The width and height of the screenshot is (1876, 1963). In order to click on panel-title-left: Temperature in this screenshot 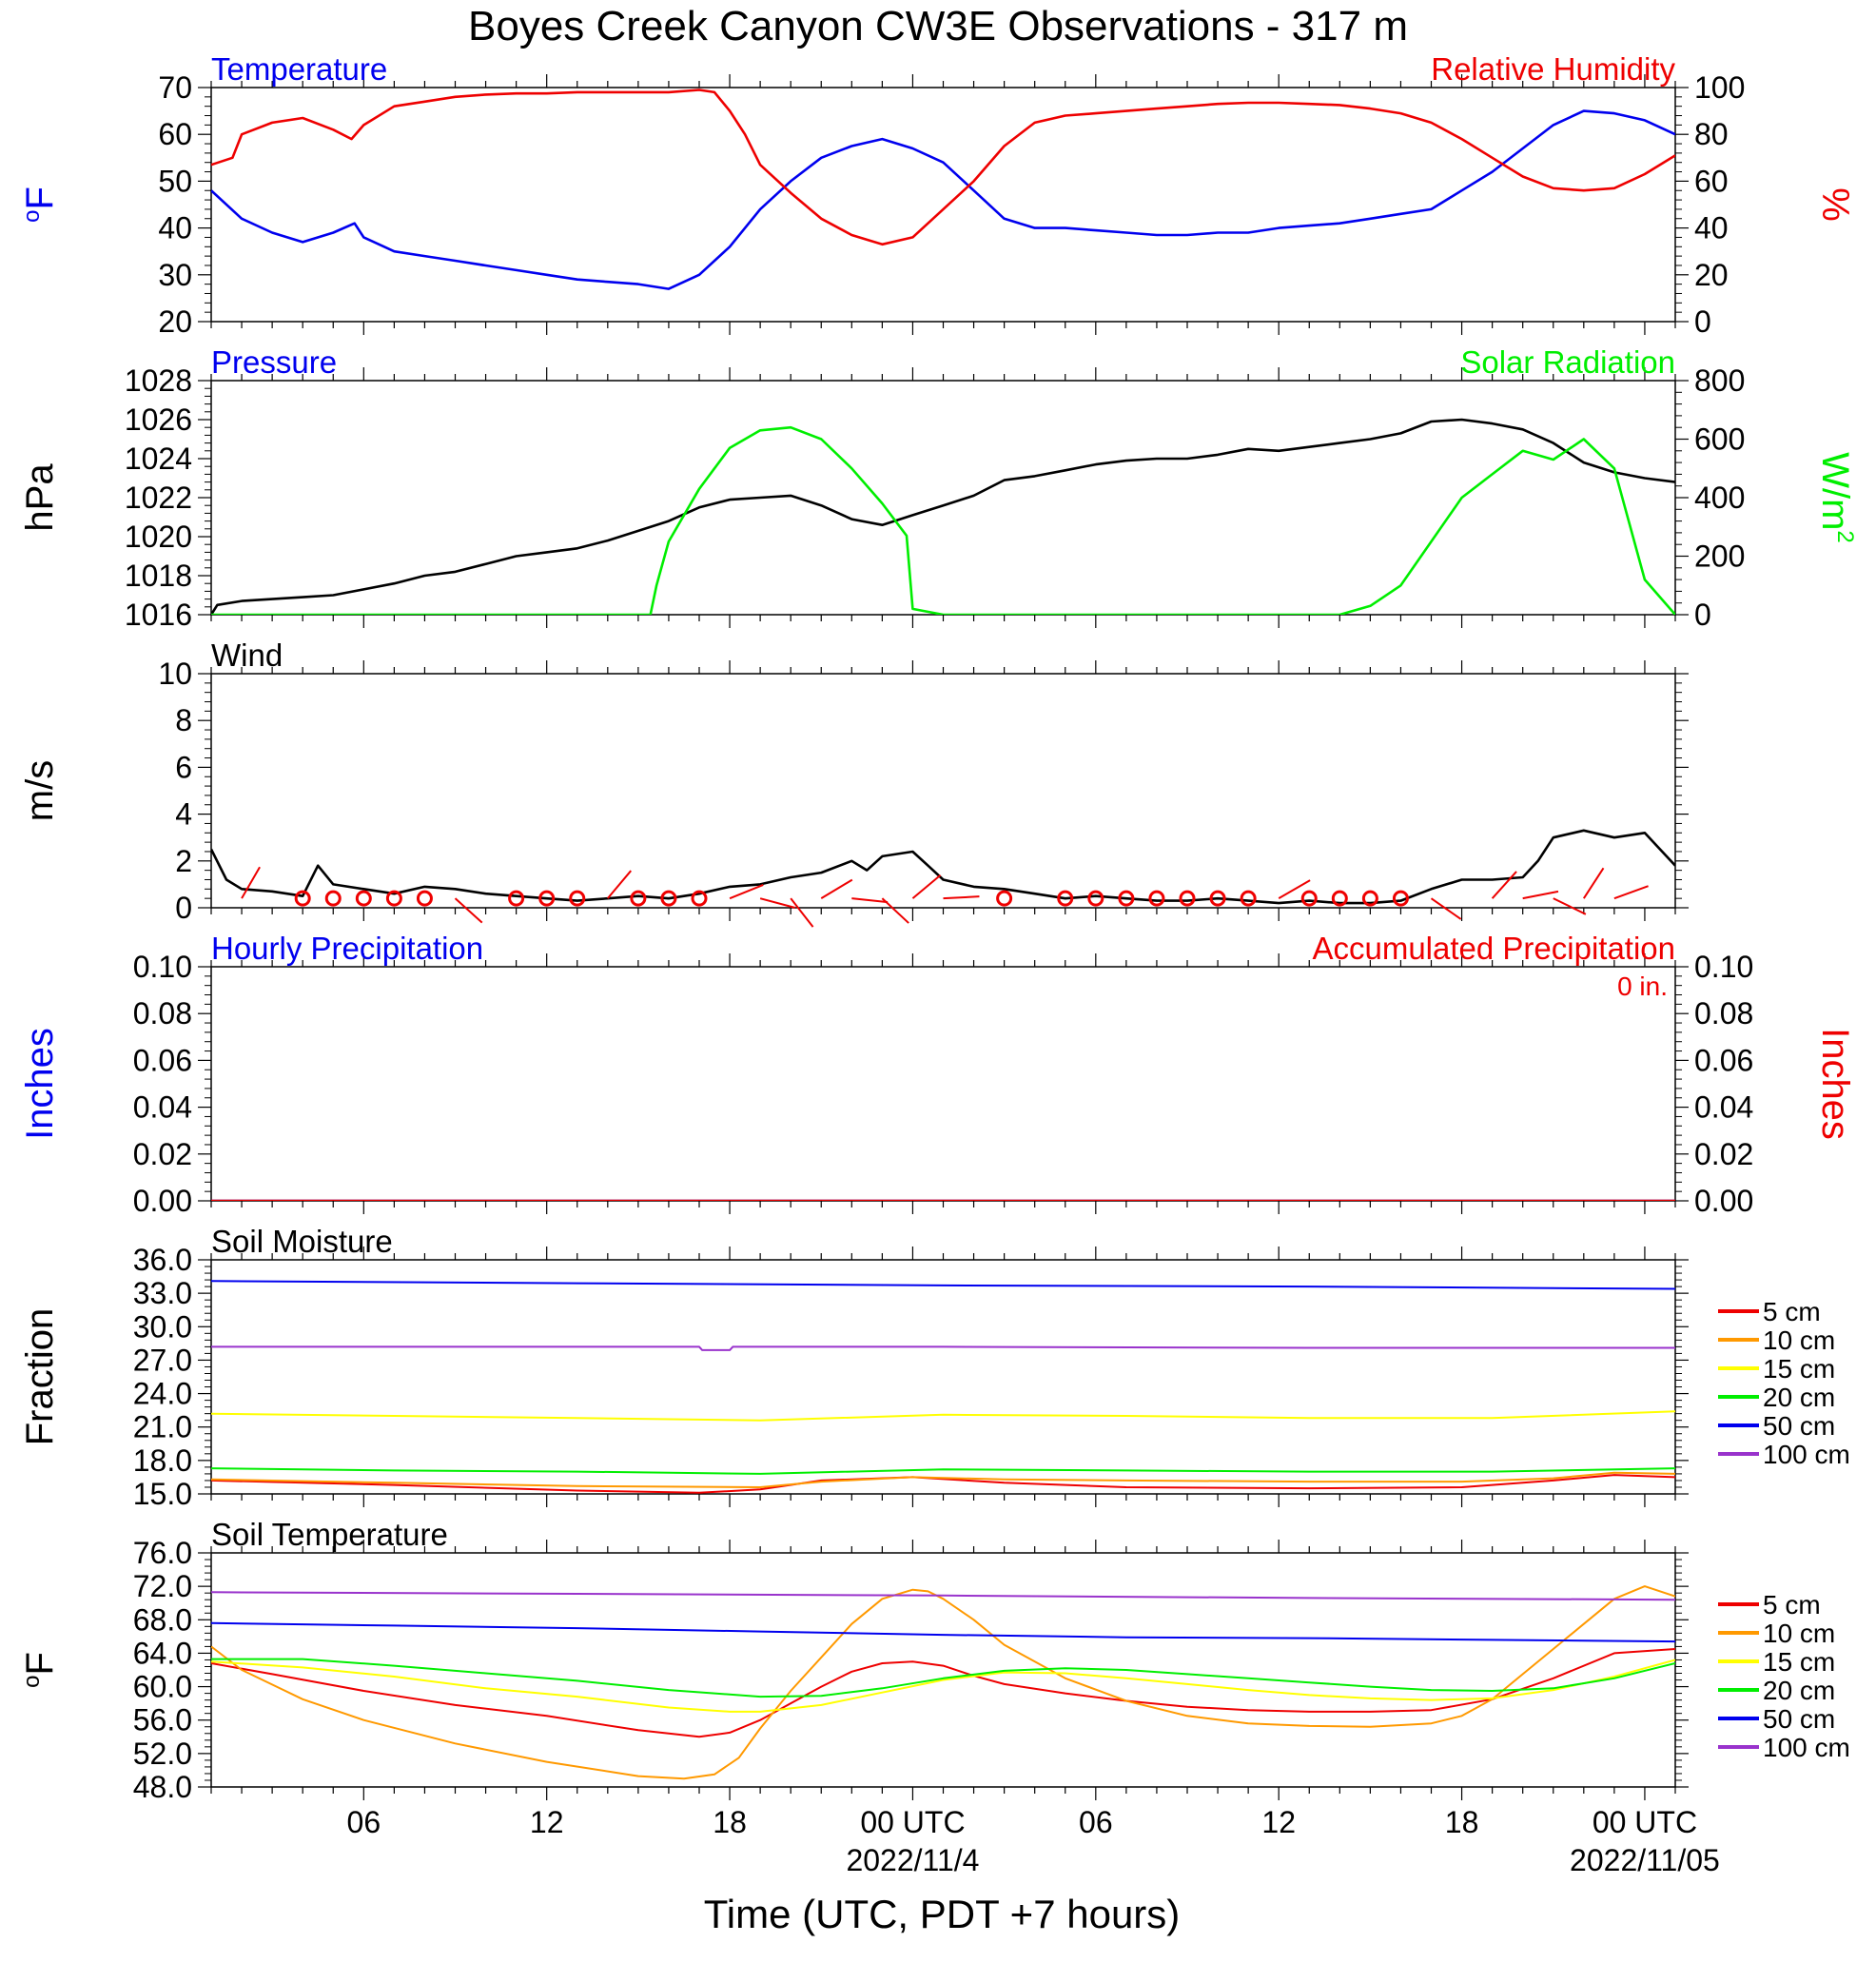, I will do `click(299, 69)`.